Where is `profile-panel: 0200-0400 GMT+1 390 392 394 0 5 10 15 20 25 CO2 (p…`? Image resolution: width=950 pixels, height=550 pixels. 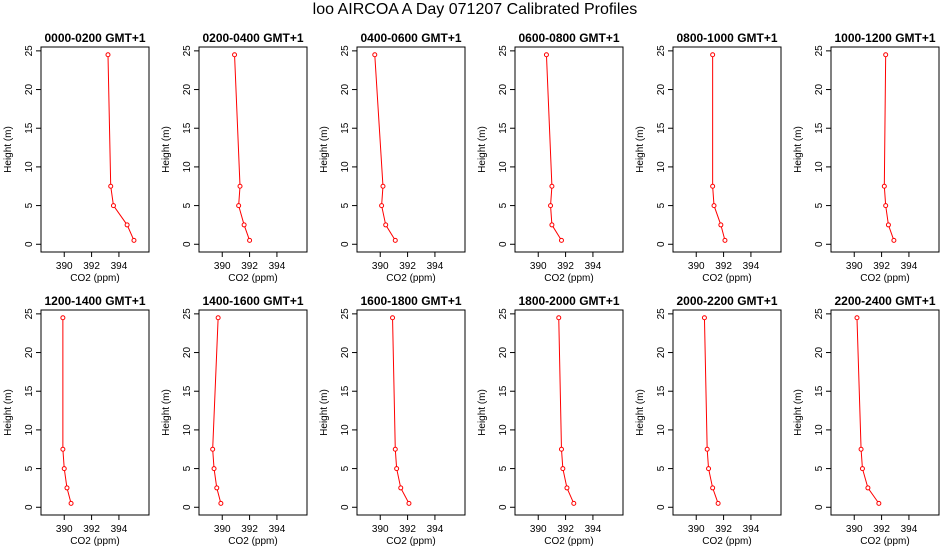 profile-panel: 0200-0400 GMT+1 390 392 394 0 5 10 15 20 25 CO2 (p… is located at coordinates (234, 157).